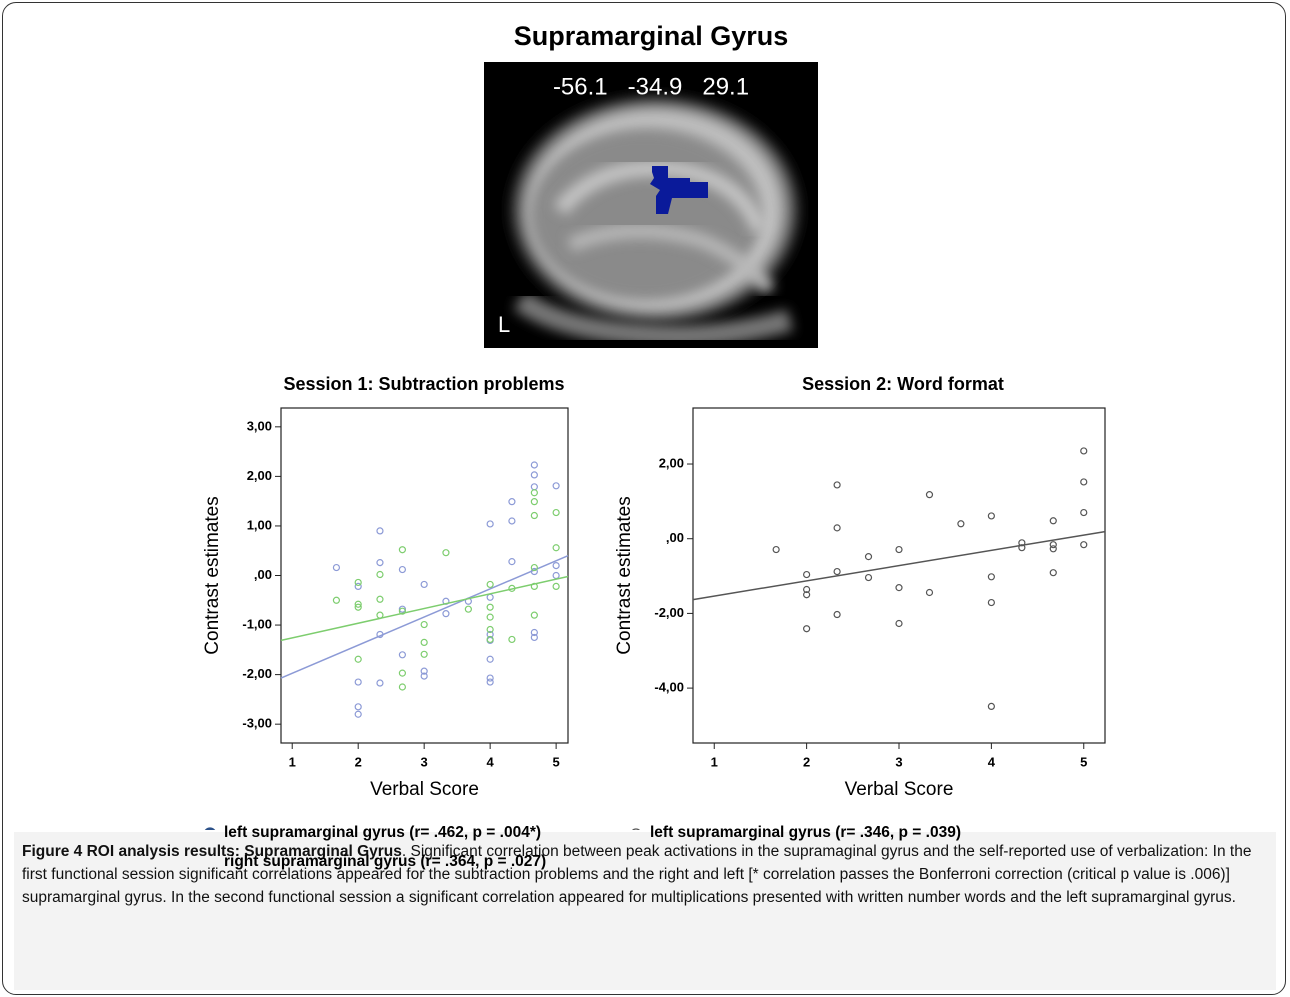 The height and width of the screenshot is (997, 1290). I want to click on orientation-label: L, so click(504, 324).